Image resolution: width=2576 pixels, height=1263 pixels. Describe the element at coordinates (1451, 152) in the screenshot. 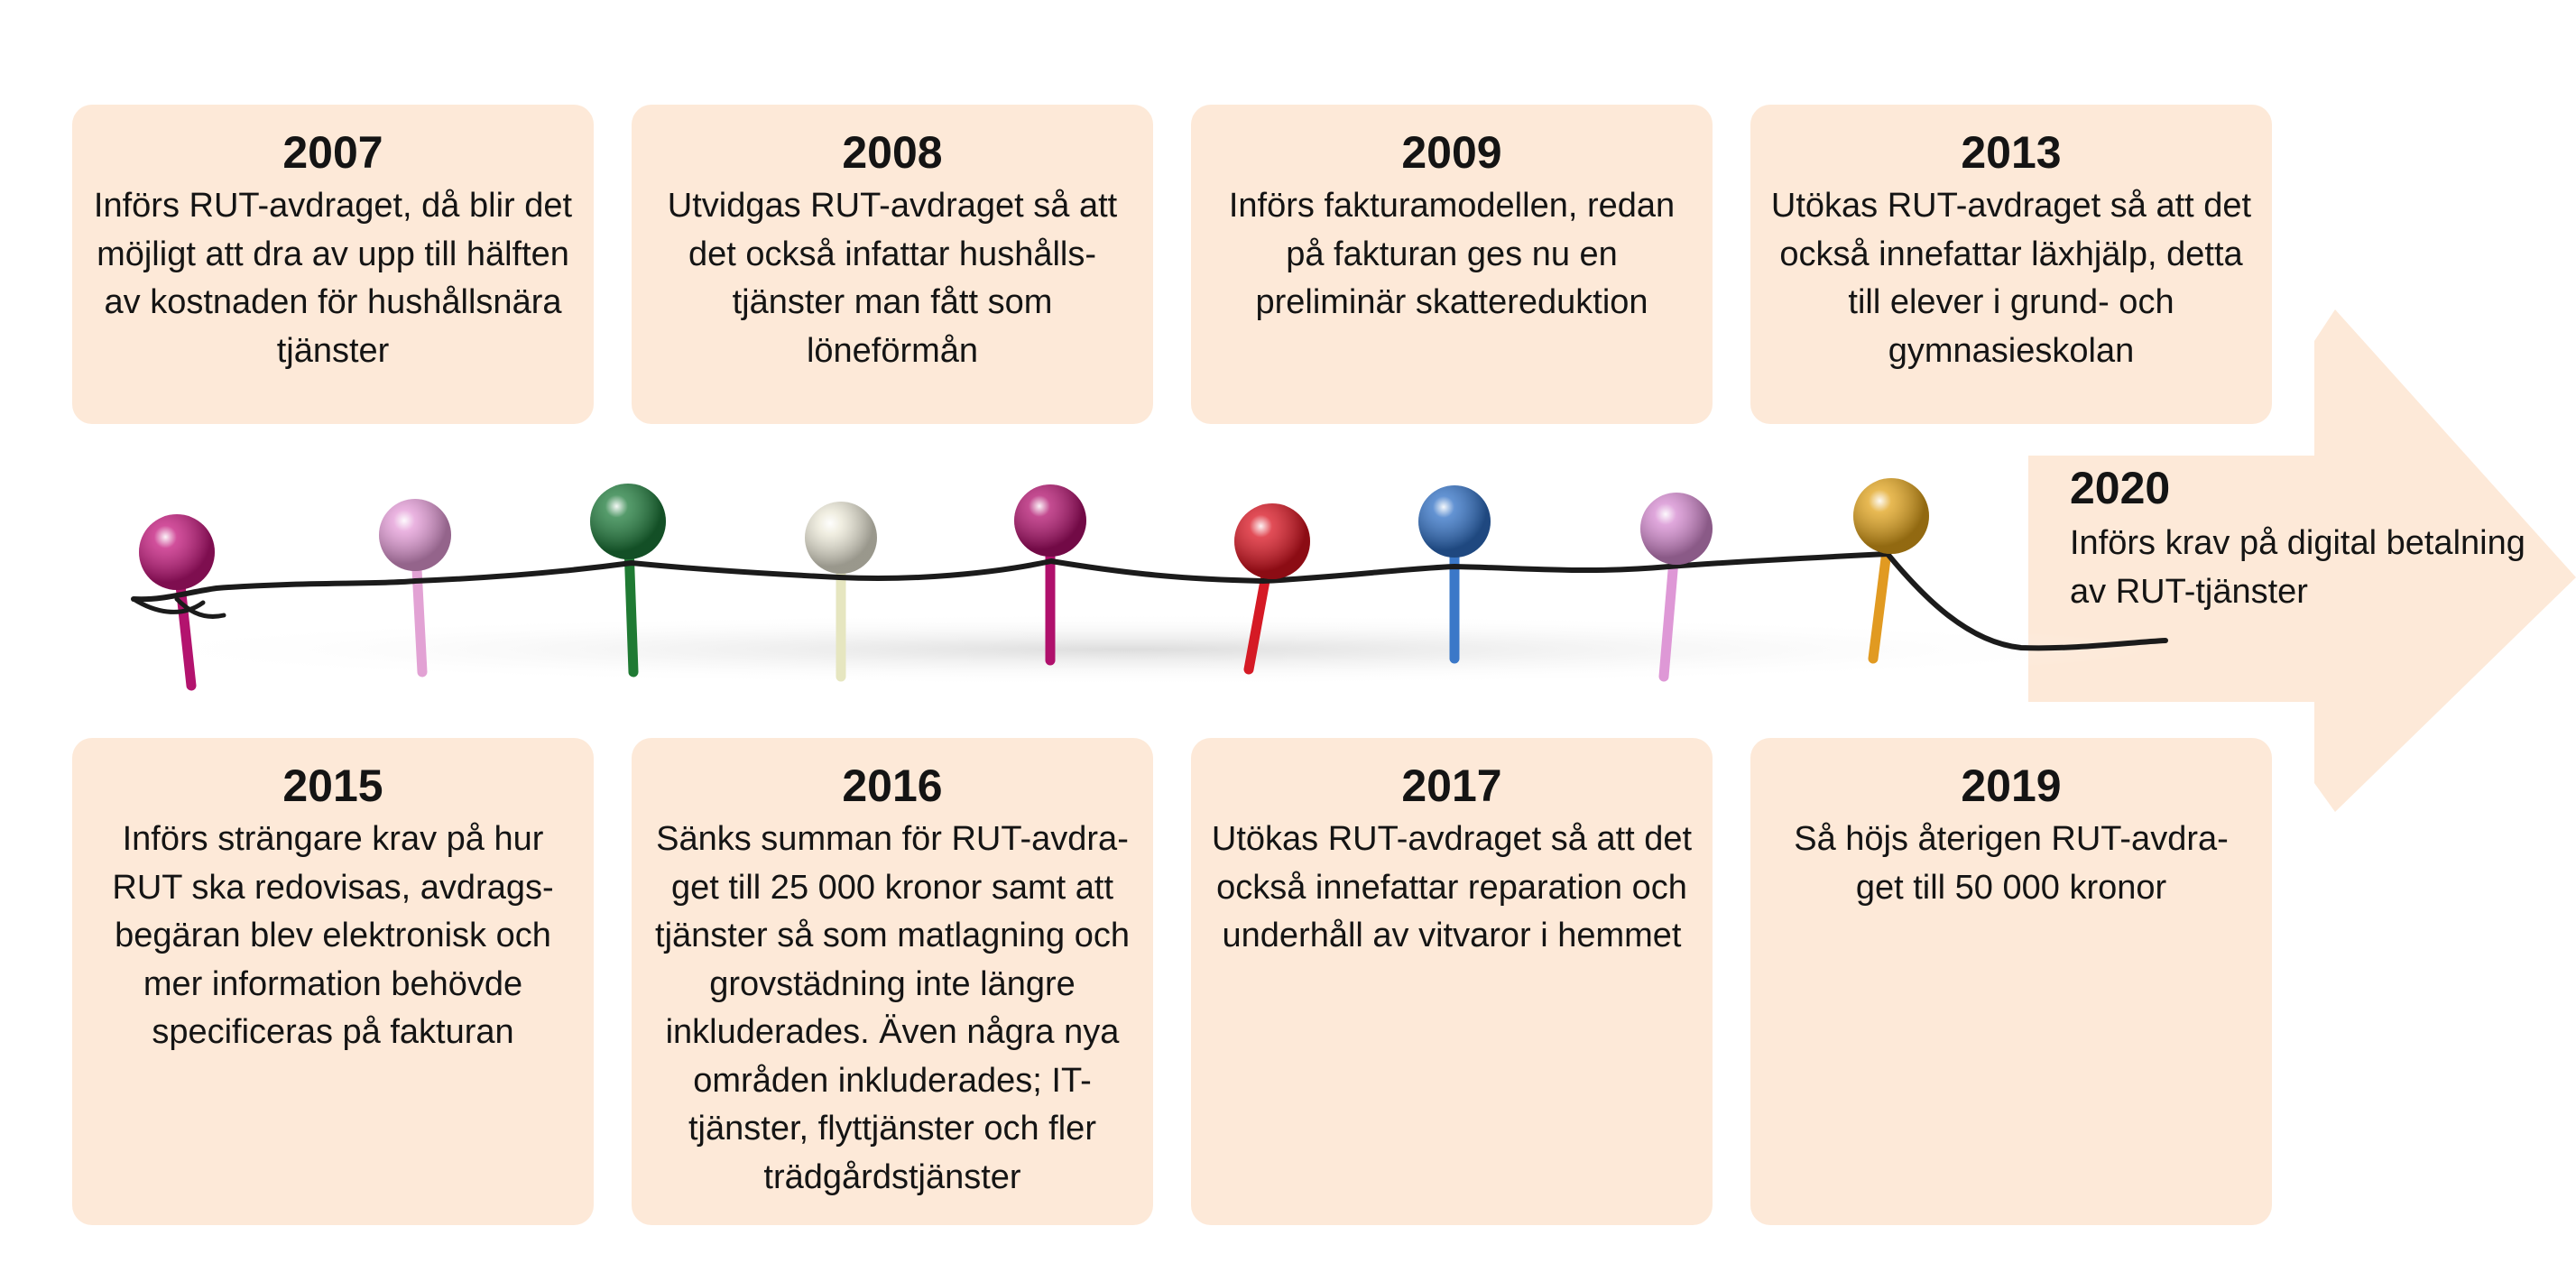

I see `event-year: 2009` at that location.